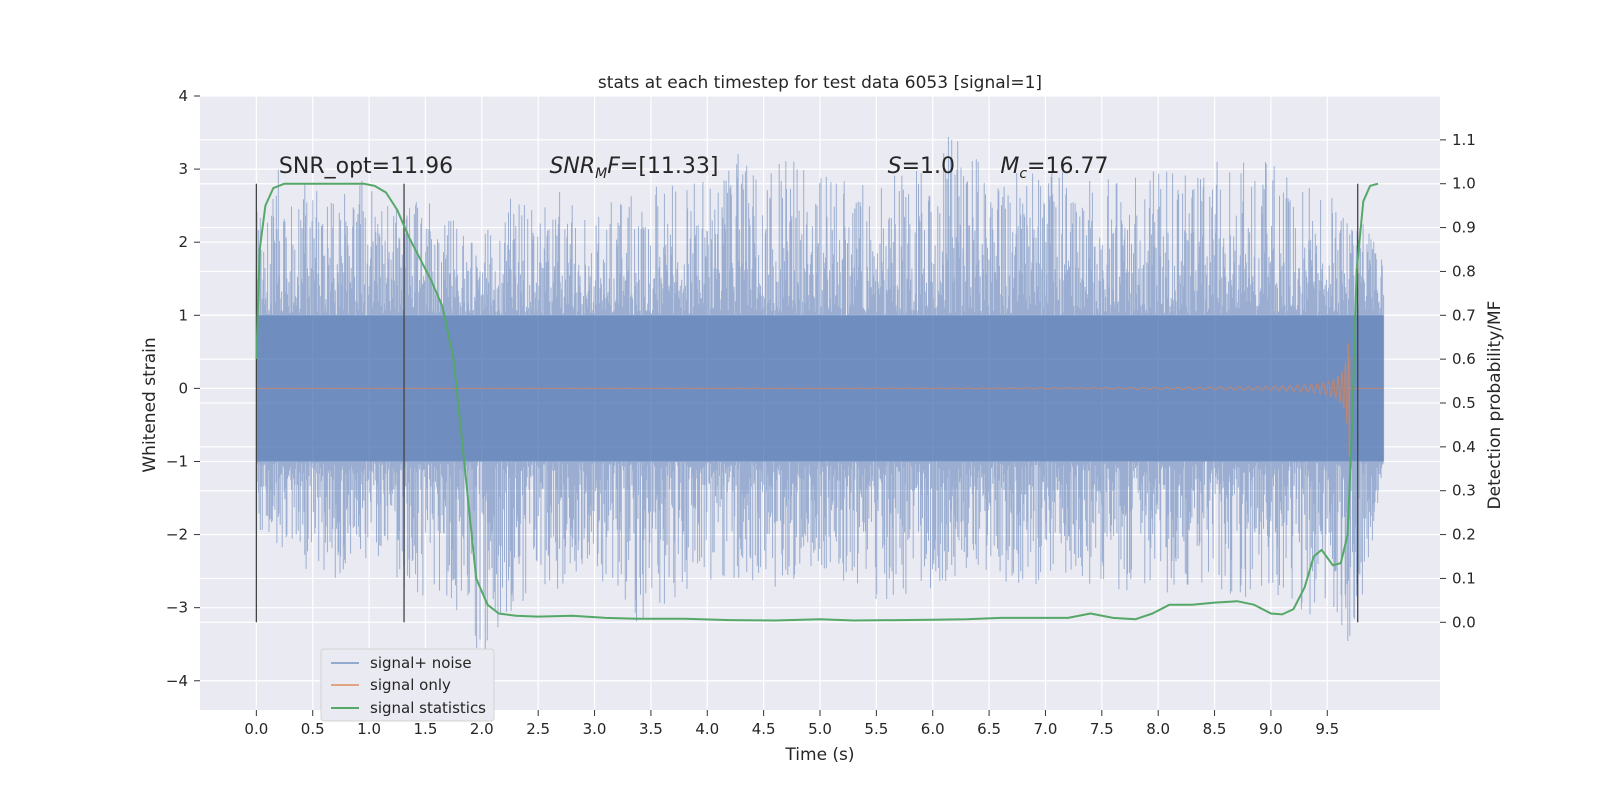 Image resolution: width=1600 pixels, height=804 pixels. Describe the element at coordinates (1054, 168) in the screenshot. I see `annotation-text: Mc=16.77` at that location.